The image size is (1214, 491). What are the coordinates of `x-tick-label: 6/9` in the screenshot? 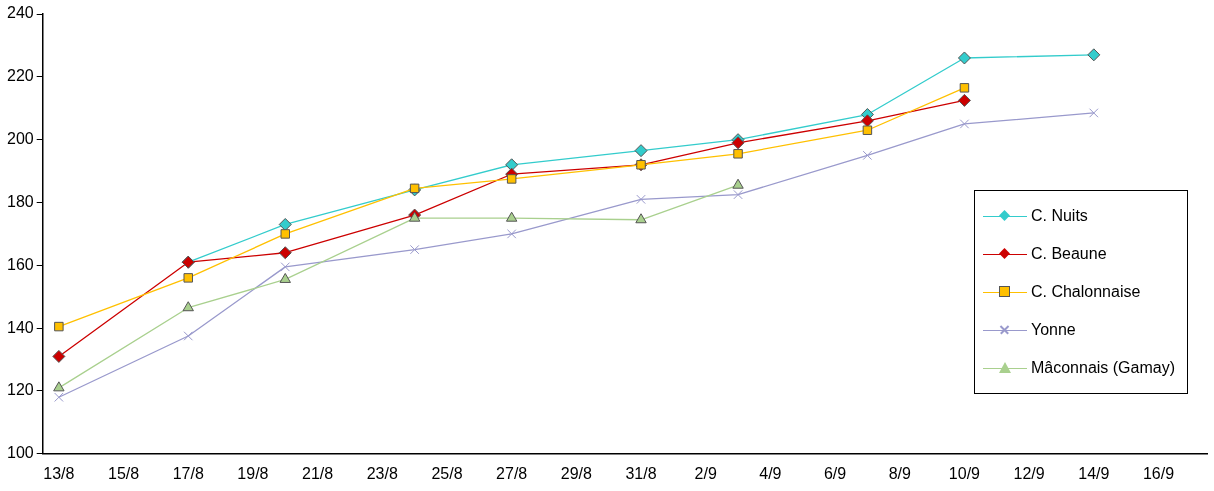 It's located at (835, 473).